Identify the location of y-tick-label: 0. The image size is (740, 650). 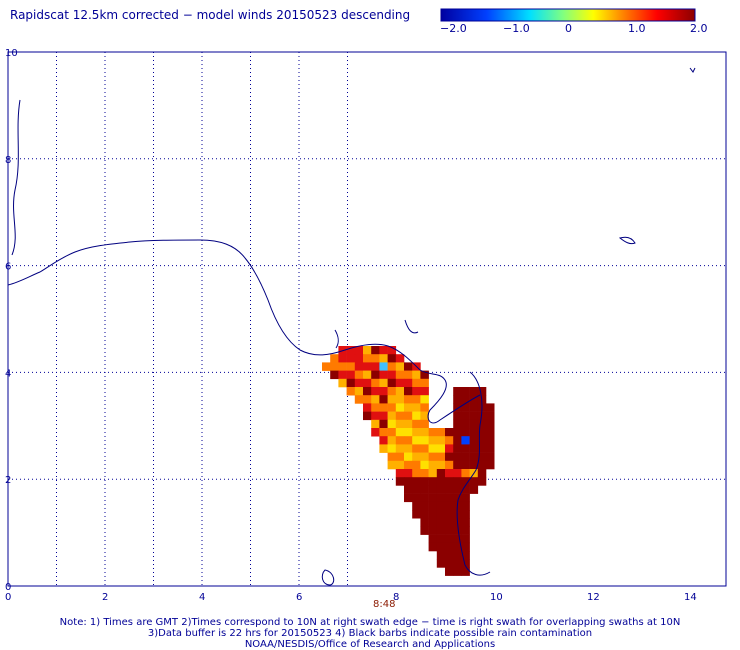
(8, 587).